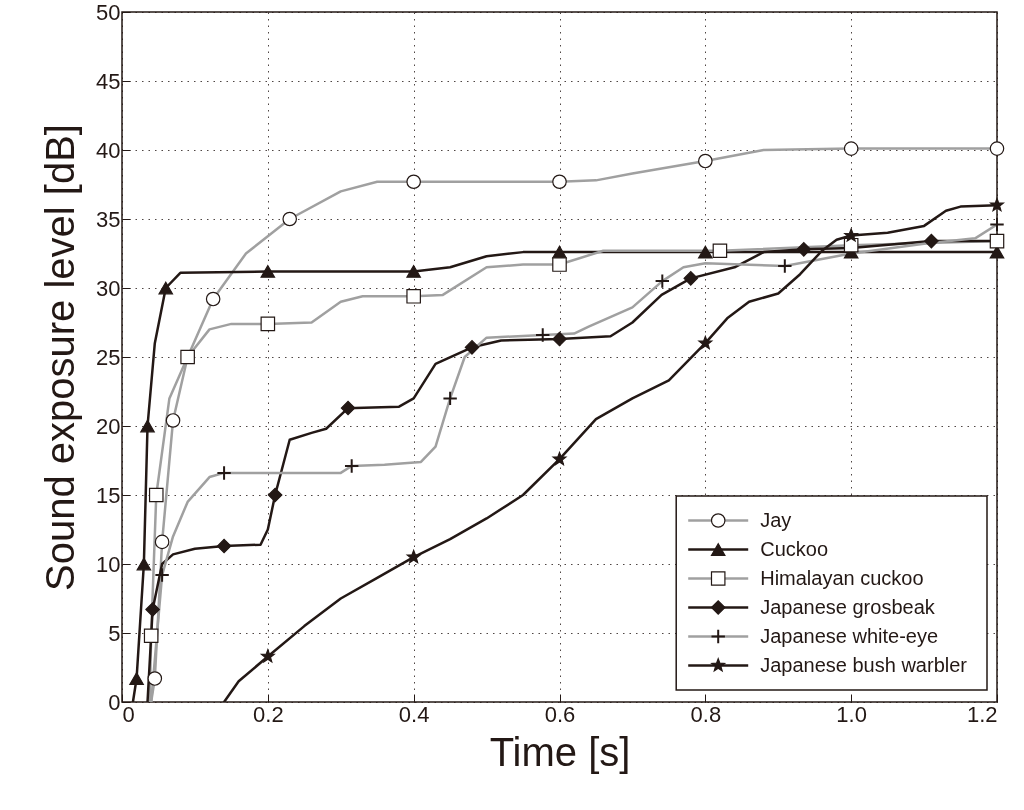 The height and width of the screenshot is (810, 1024). What do you see at coordinates (851, 714) in the screenshot?
I see `x-tick-label: 1.0` at bounding box center [851, 714].